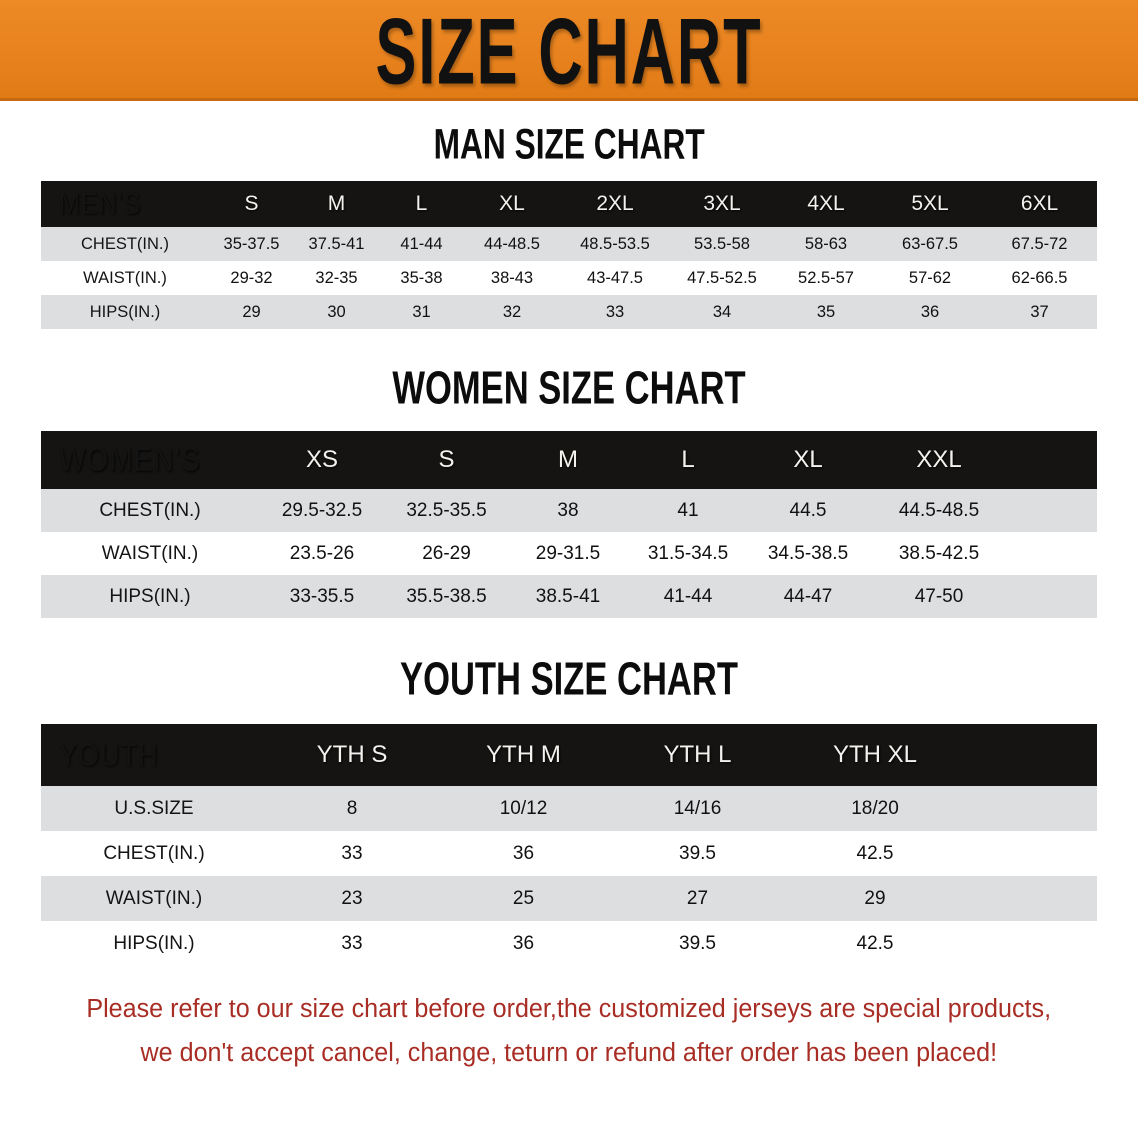 The width and height of the screenshot is (1138, 1132). What do you see at coordinates (615, 204) in the screenshot?
I see `man-col-header: 2XL` at bounding box center [615, 204].